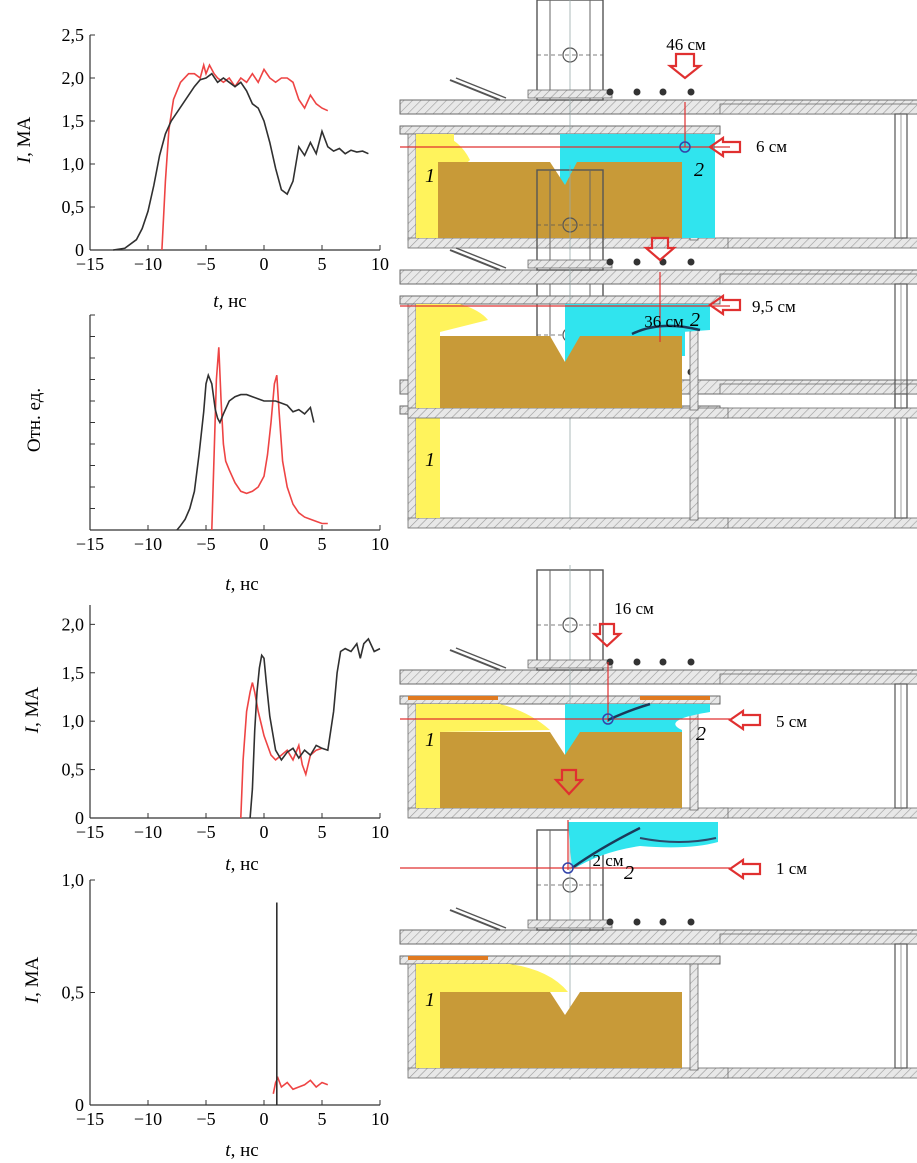 The height and width of the screenshot is (1163, 917). Describe the element at coordinates (771, 146) in the screenshot. I see `diagram-1-side: 6 см` at that location.